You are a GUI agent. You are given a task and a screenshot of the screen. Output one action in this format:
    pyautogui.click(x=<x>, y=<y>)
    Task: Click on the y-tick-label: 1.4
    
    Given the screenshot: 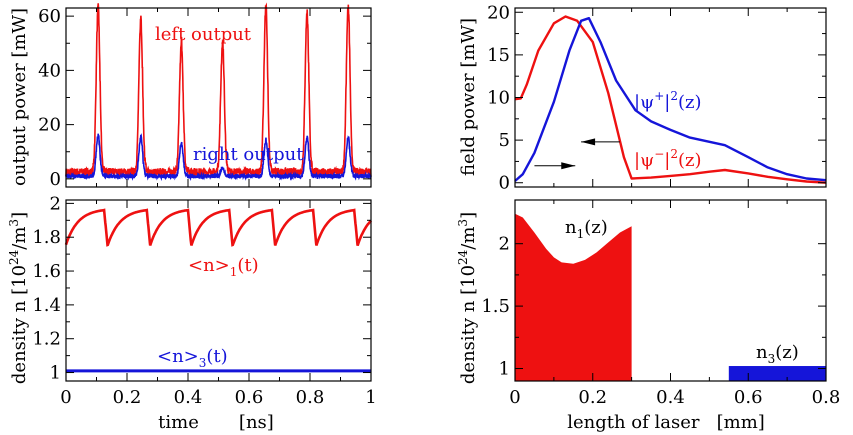 What is the action you would take?
    pyautogui.click(x=46, y=305)
    